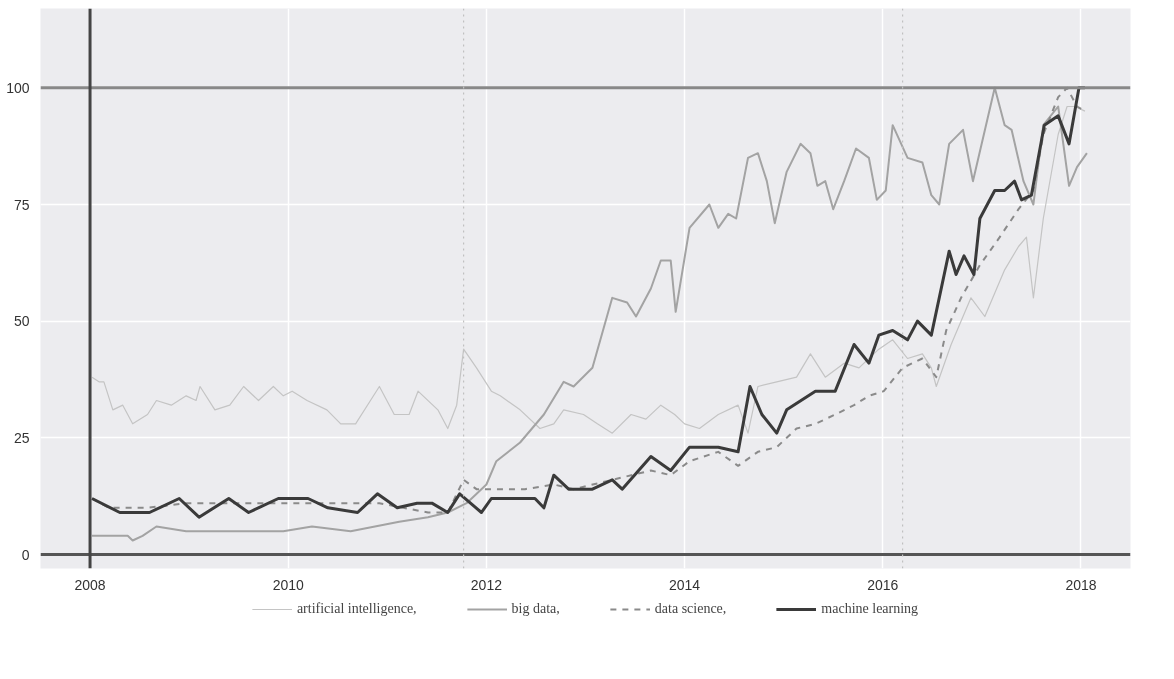 The height and width of the screenshot is (679, 1174). I want to click on x-tick-label: 2018, so click(1081, 584).